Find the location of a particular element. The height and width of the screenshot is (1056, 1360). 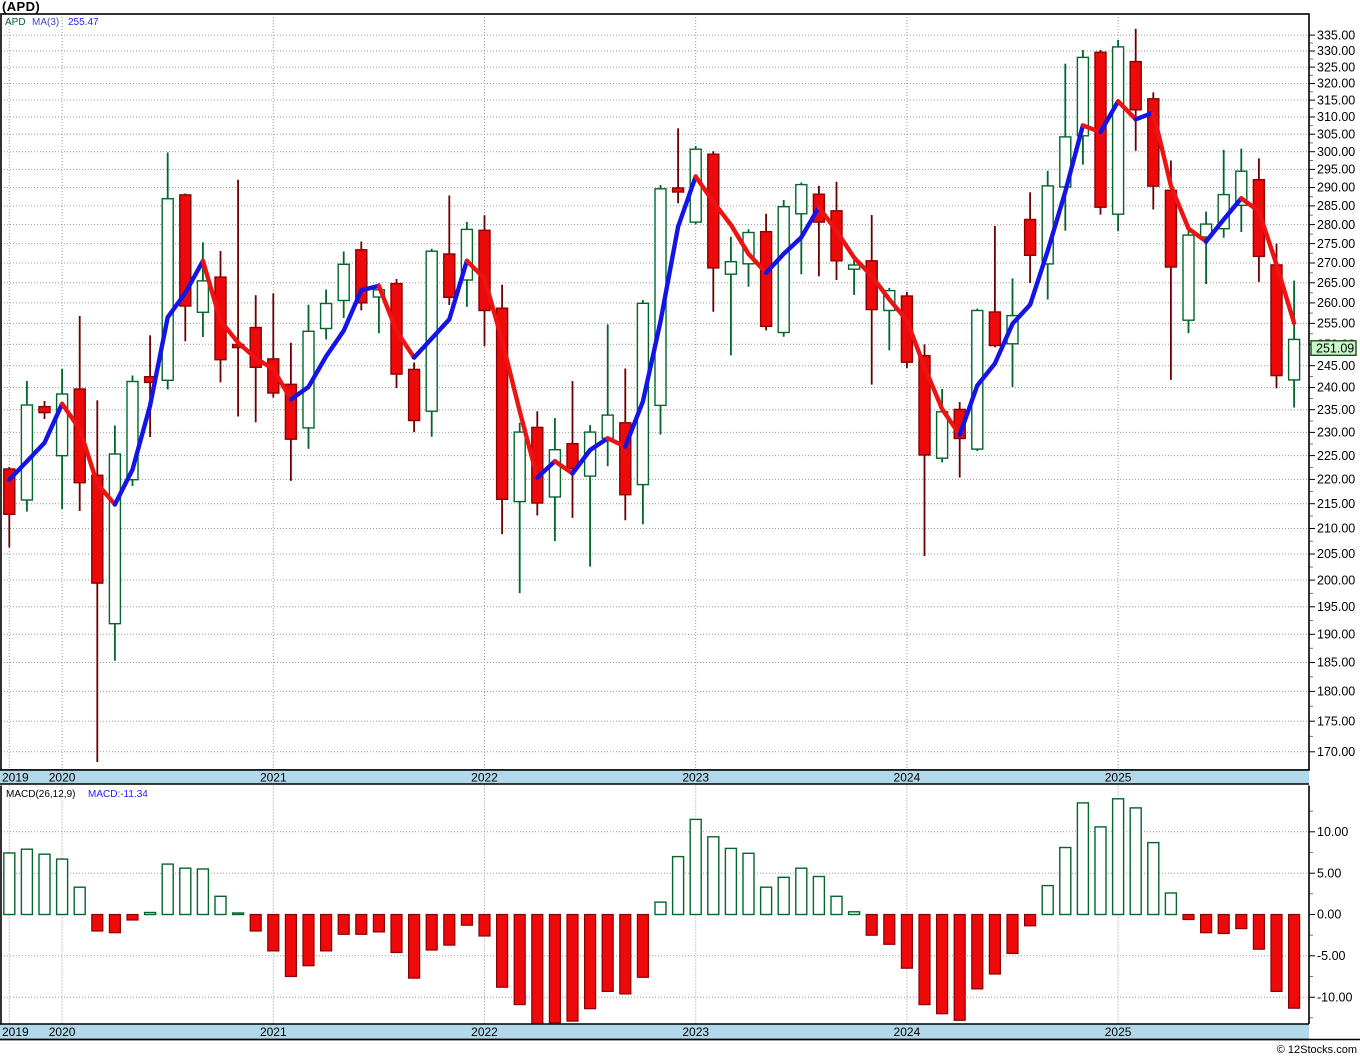

svg-text: 305.00 is located at coordinates (1336, 134).